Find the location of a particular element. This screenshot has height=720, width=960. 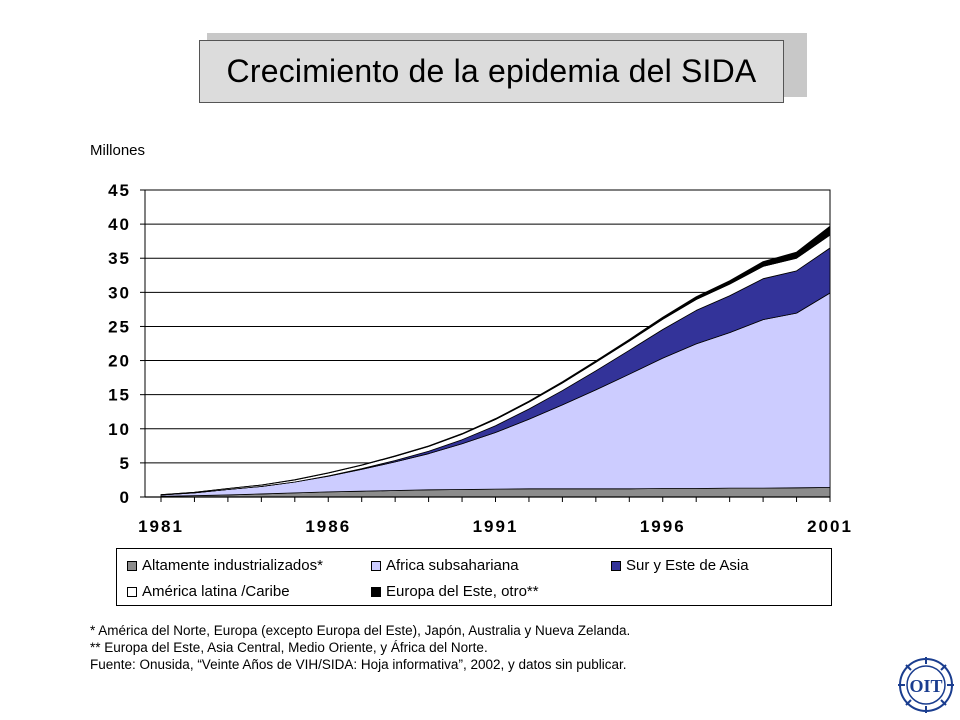

legend-label: Altamente industrializados* is located at coordinates (232, 565).